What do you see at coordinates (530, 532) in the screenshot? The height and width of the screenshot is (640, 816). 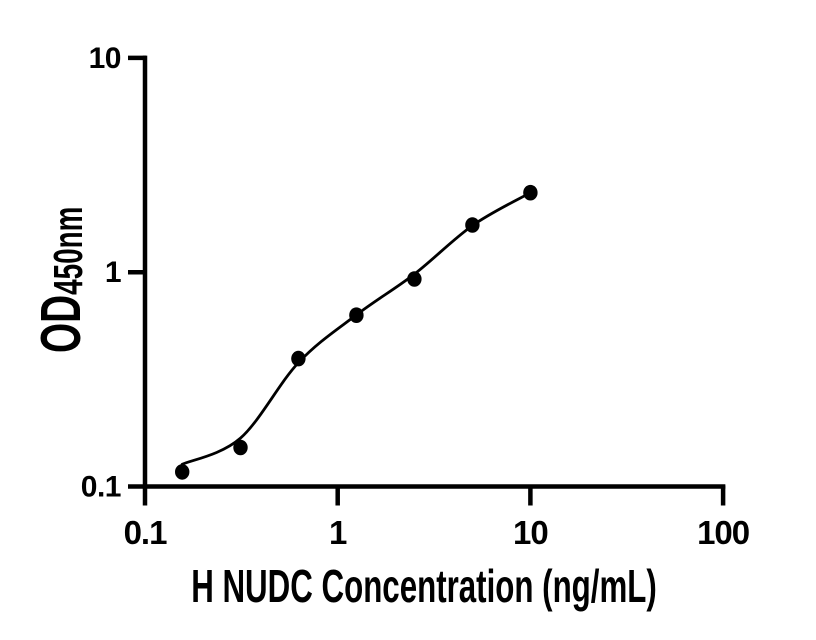 I see `x-tick-label: 10` at bounding box center [530, 532].